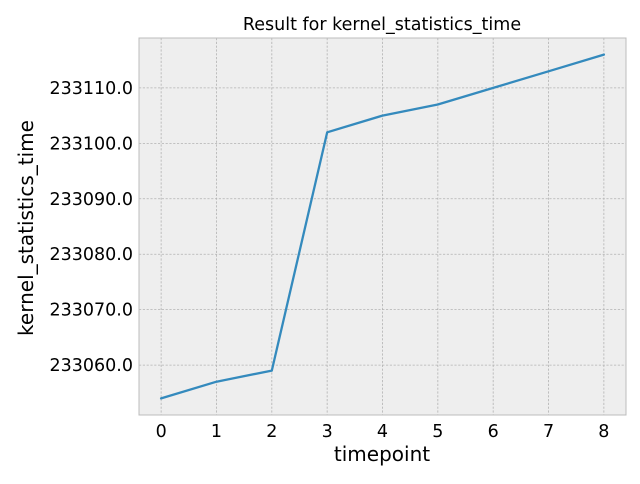  Describe the element at coordinates (382, 454) in the screenshot. I see `x-axis-label: timepoint` at that location.